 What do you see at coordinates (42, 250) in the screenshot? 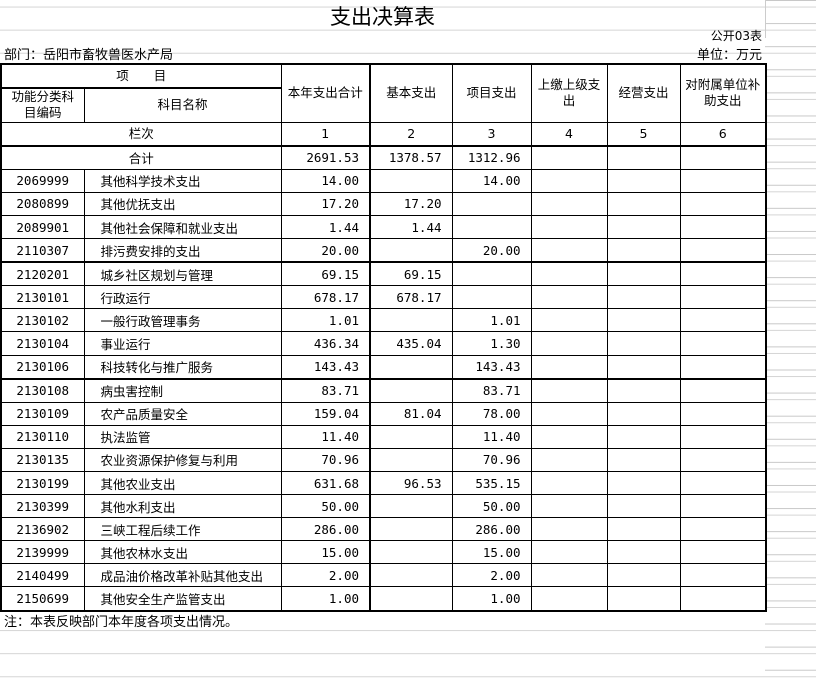
I see `code-cell: 2110307` at bounding box center [42, 250].